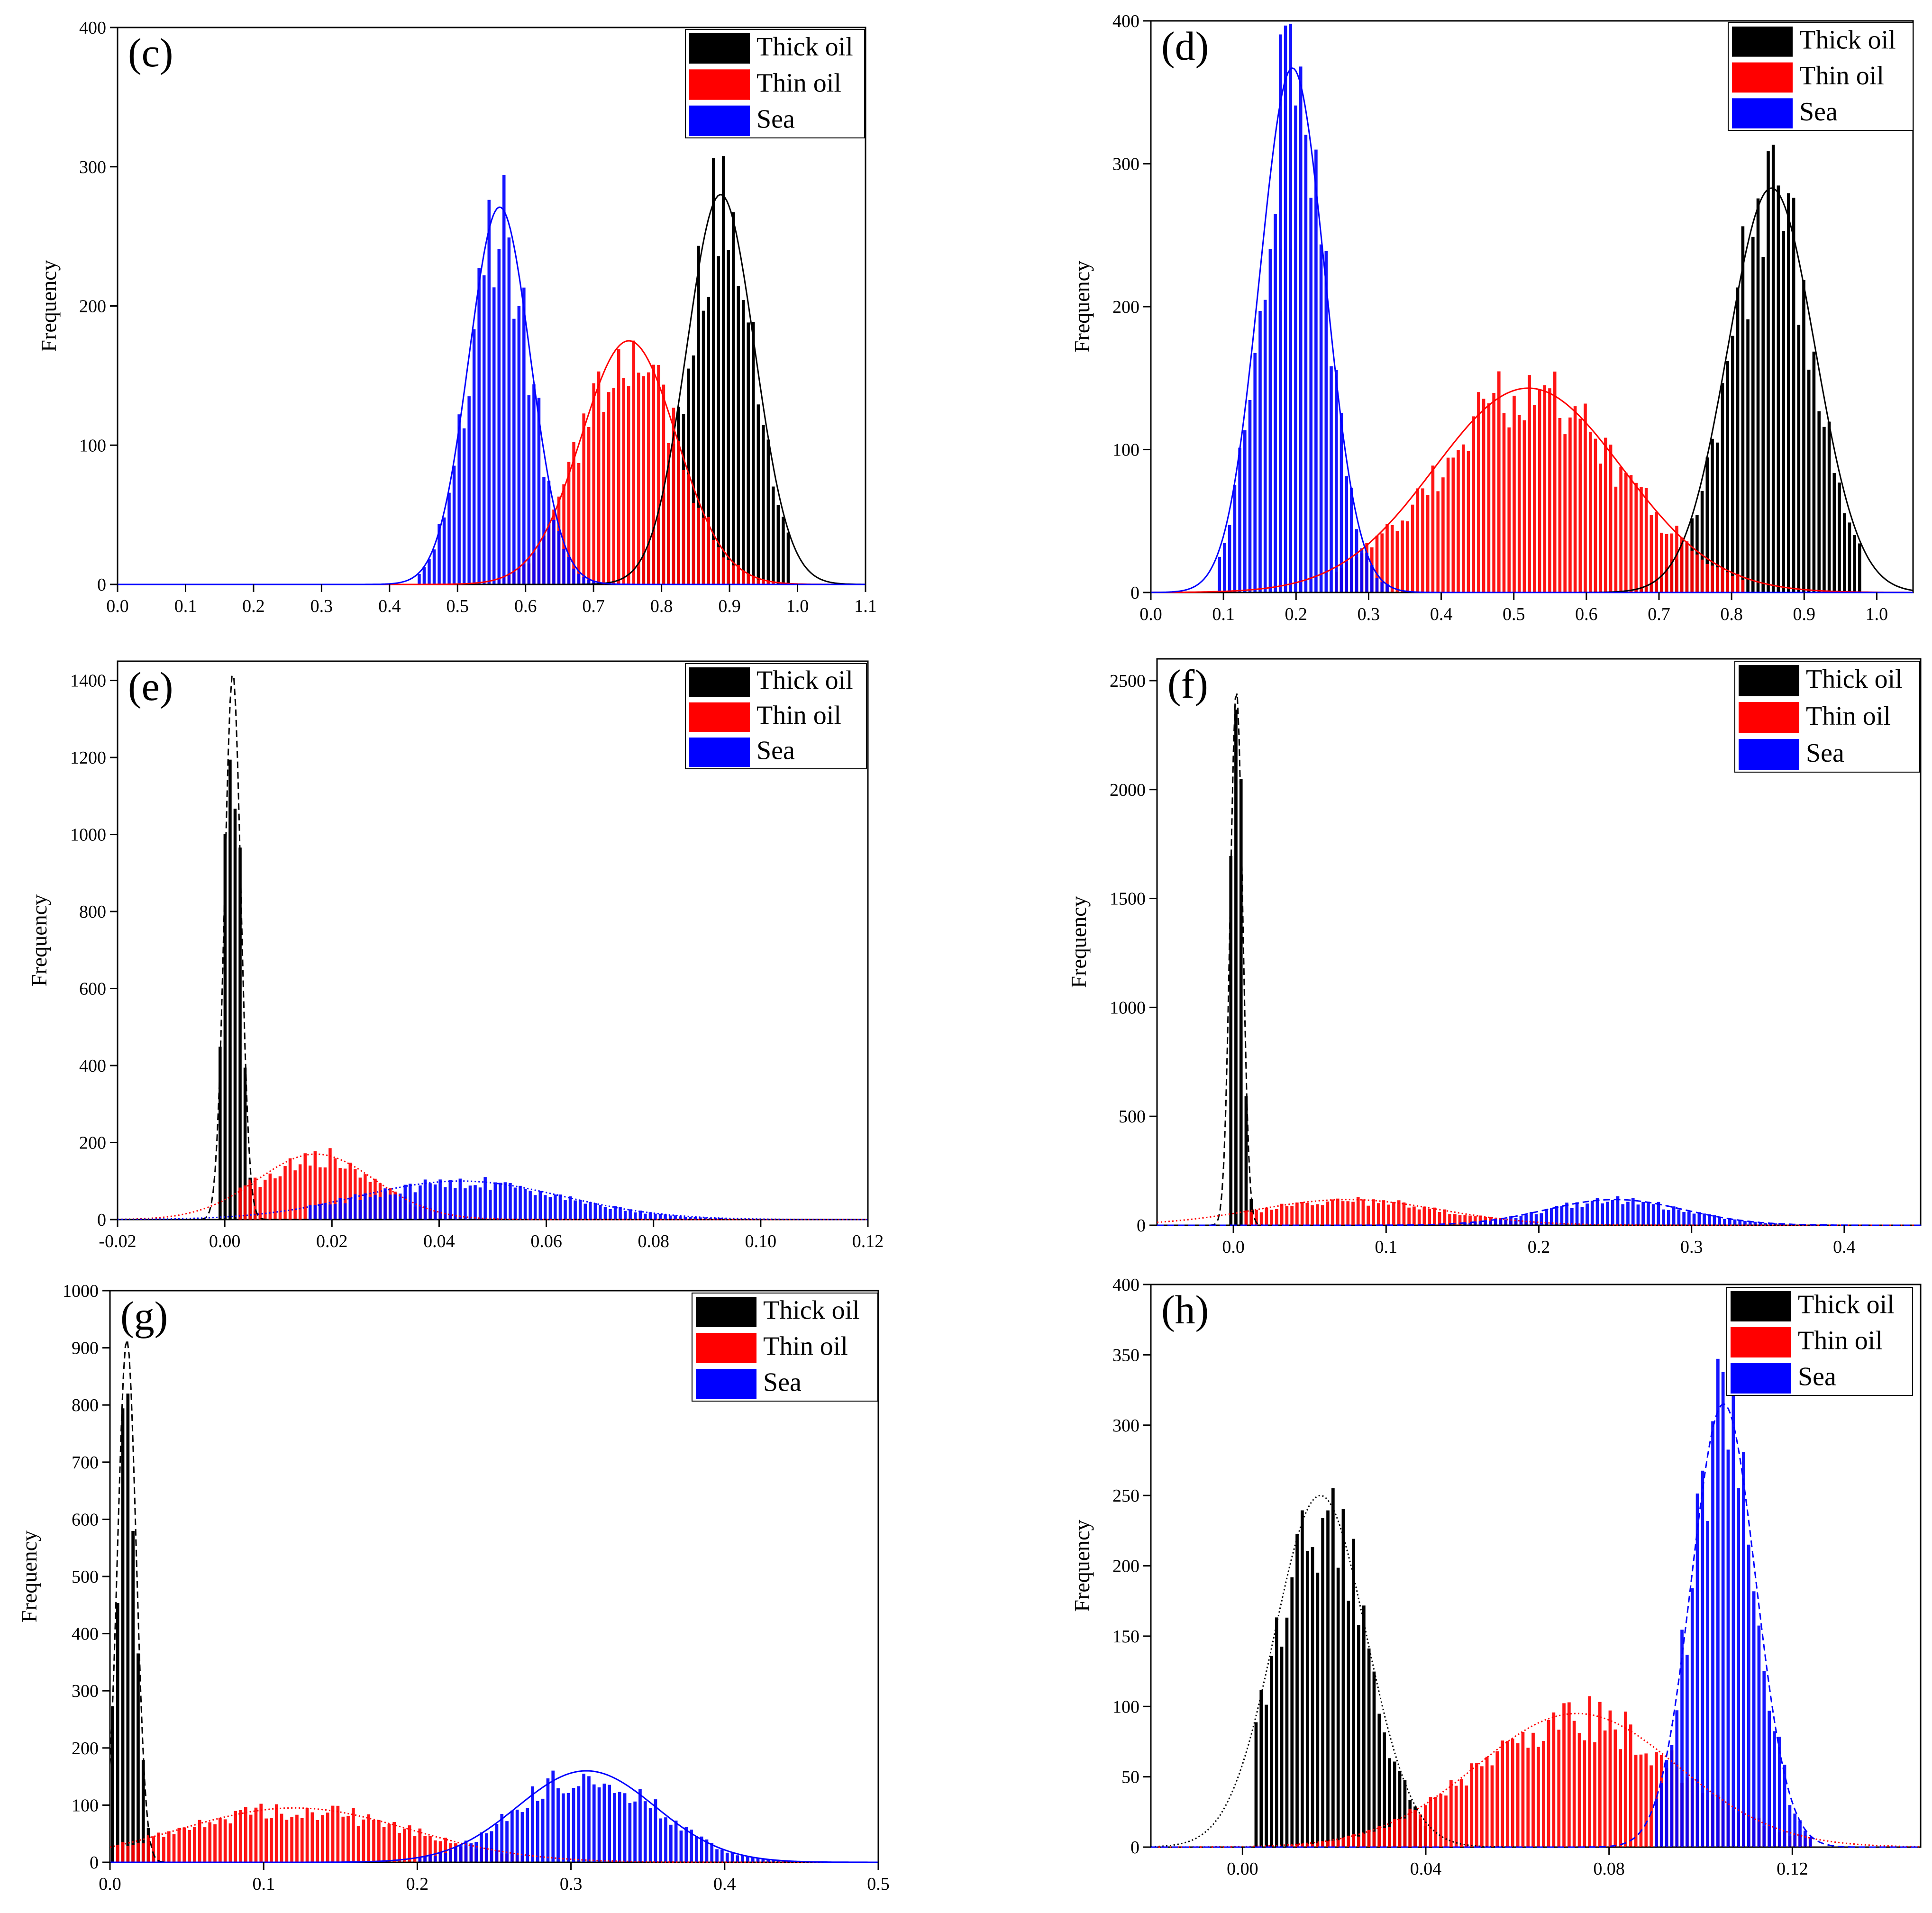 The width and height of the screenshot is (1932, 1913). What do you see at coordinates (1185, 46) in the screenshot?
I see `panel-label: (d)` at bounding box center [1185, 46].